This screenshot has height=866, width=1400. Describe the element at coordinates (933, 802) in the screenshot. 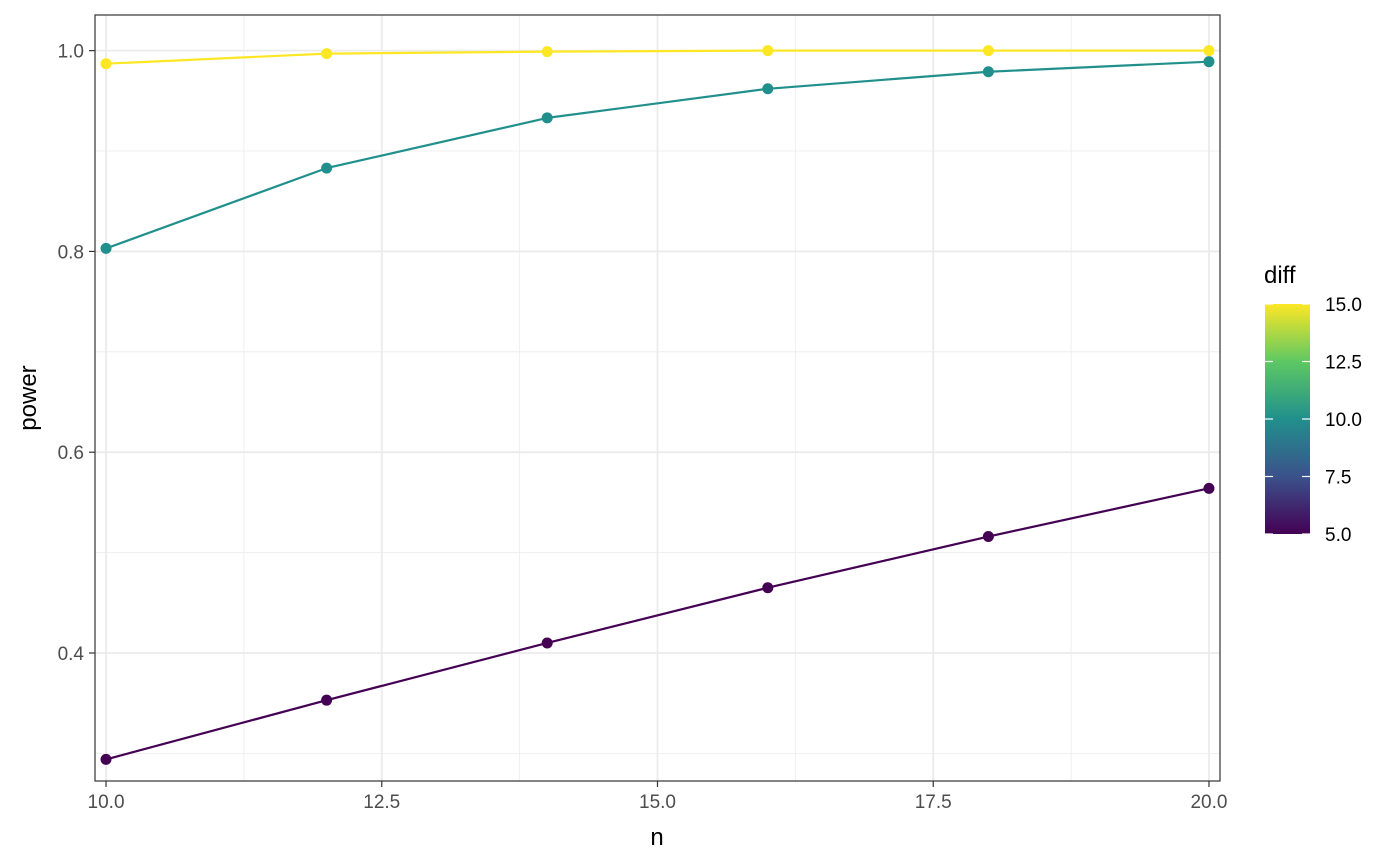

I see `x-tick-label: 17.5` at that location.